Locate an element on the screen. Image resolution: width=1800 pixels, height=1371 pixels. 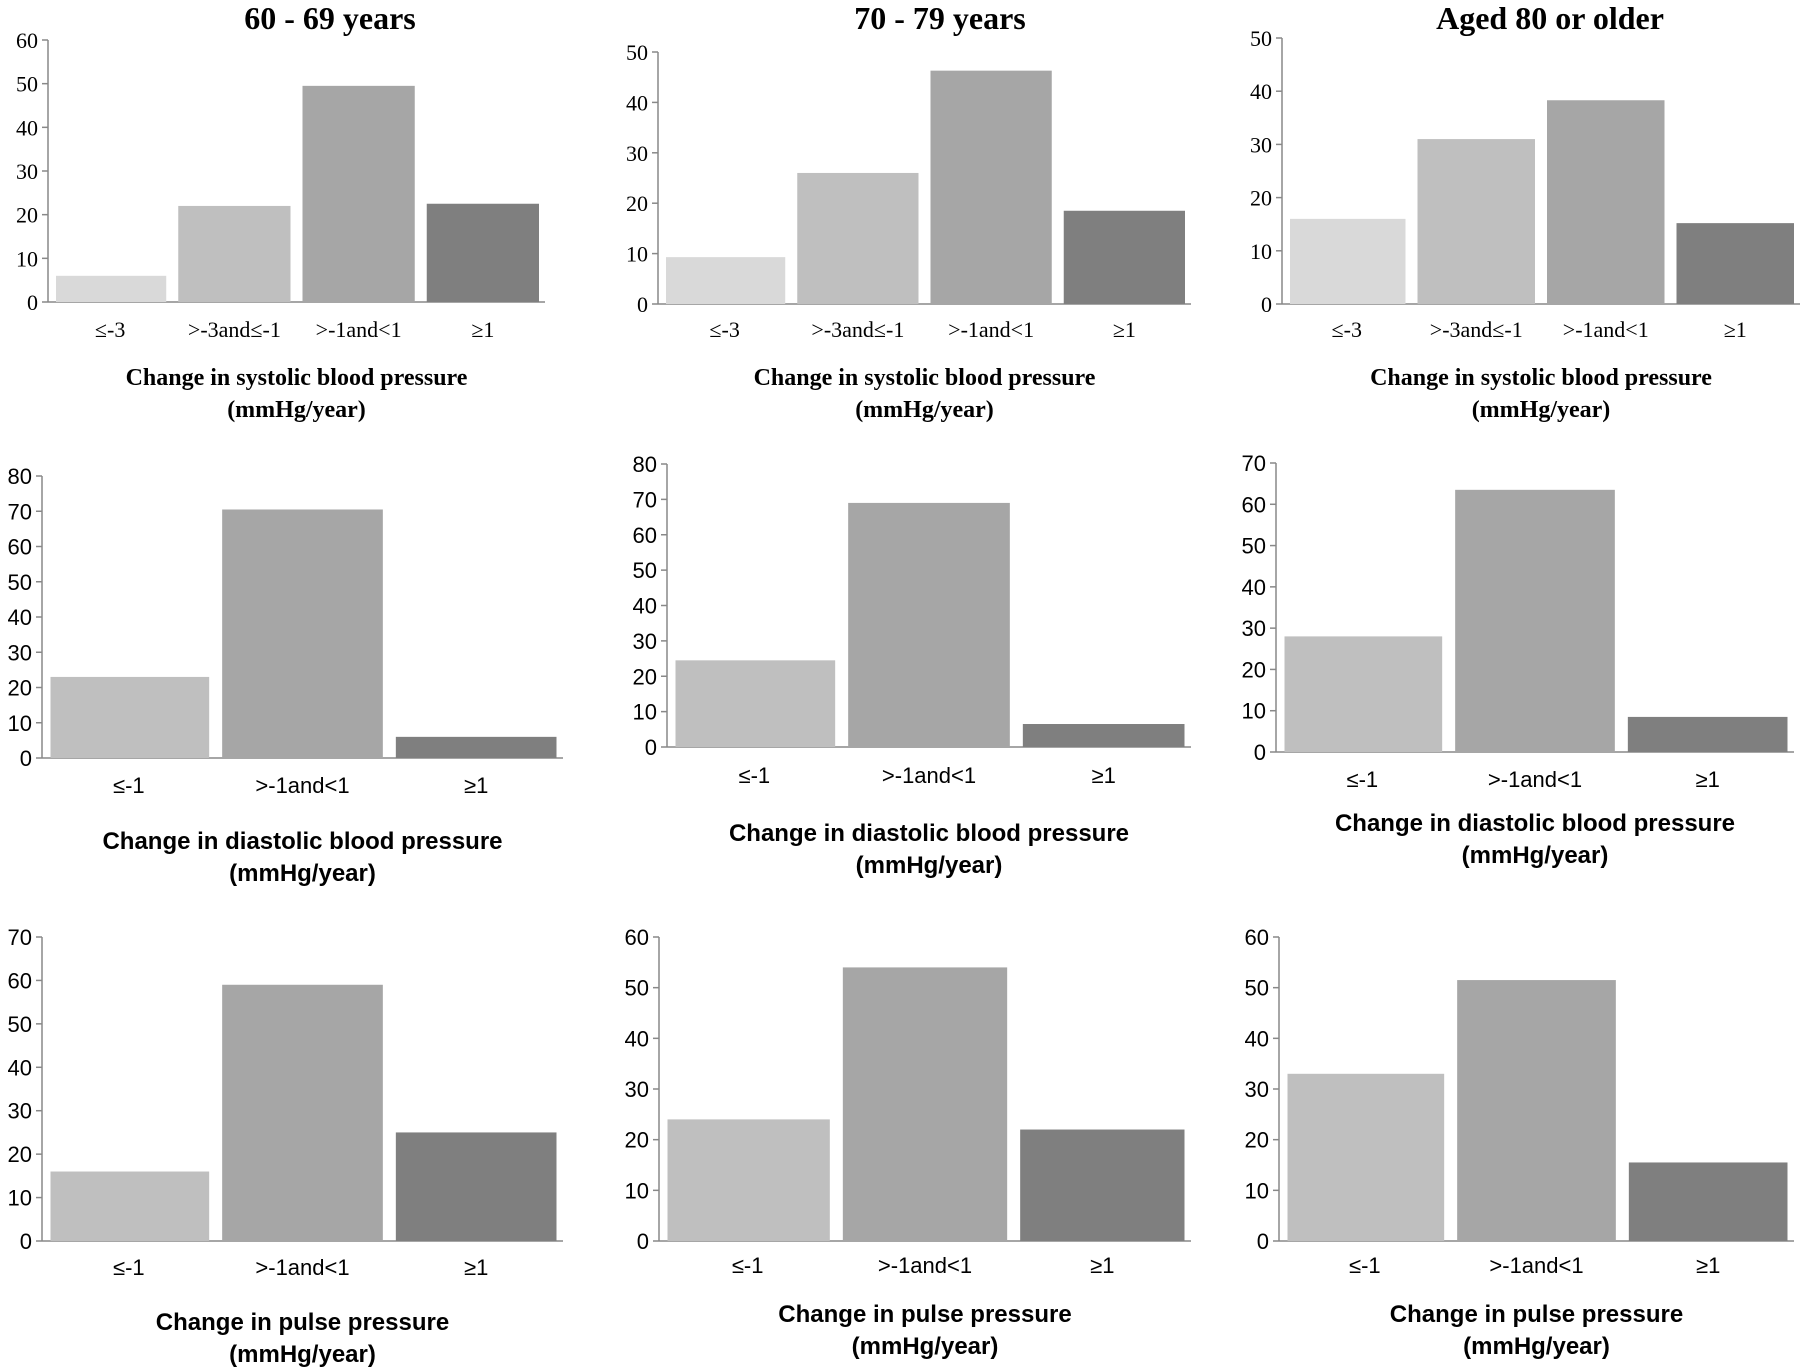
column-title-80-plus: Aged 80 or older is located at coordinates (1550, 18).